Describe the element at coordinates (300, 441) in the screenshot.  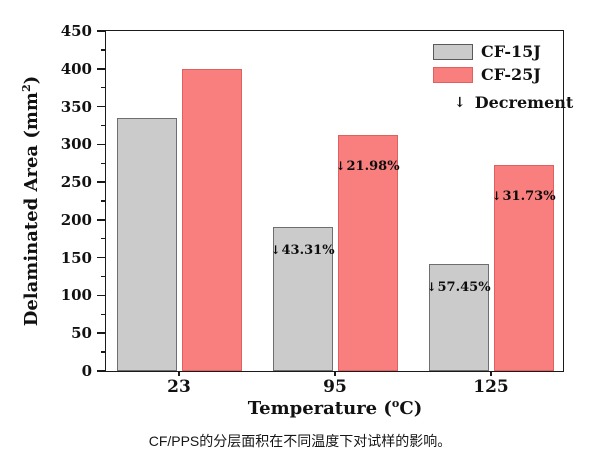
I see `figure-caption: CF/PPS的分层面积在不同温度下对试样的影响。` at that location.